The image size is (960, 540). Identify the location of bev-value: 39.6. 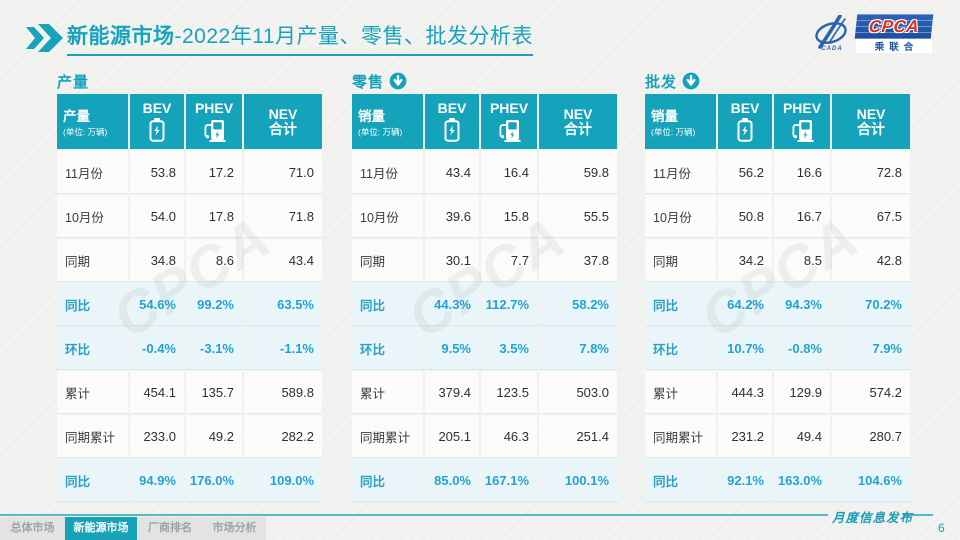
(452, 216).